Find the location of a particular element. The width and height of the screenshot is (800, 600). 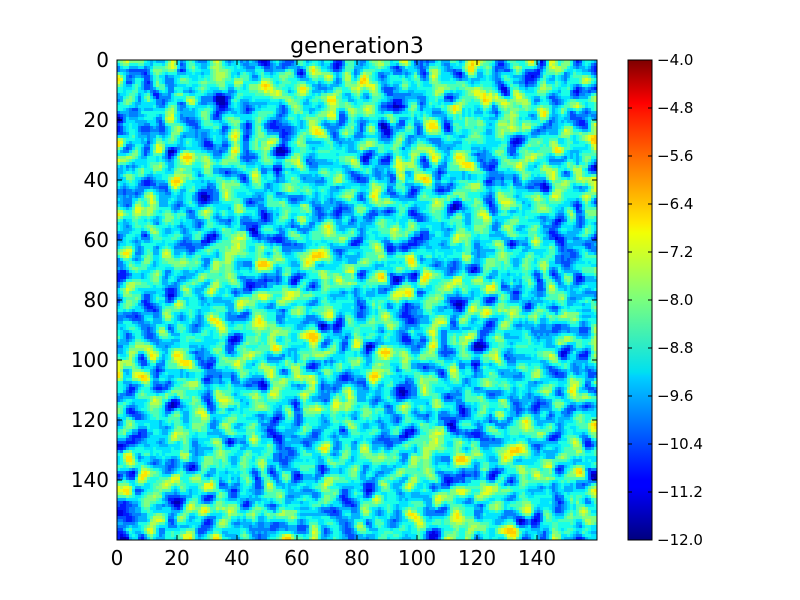

x-tick-label: 120 is located at coordinates (477, 558).